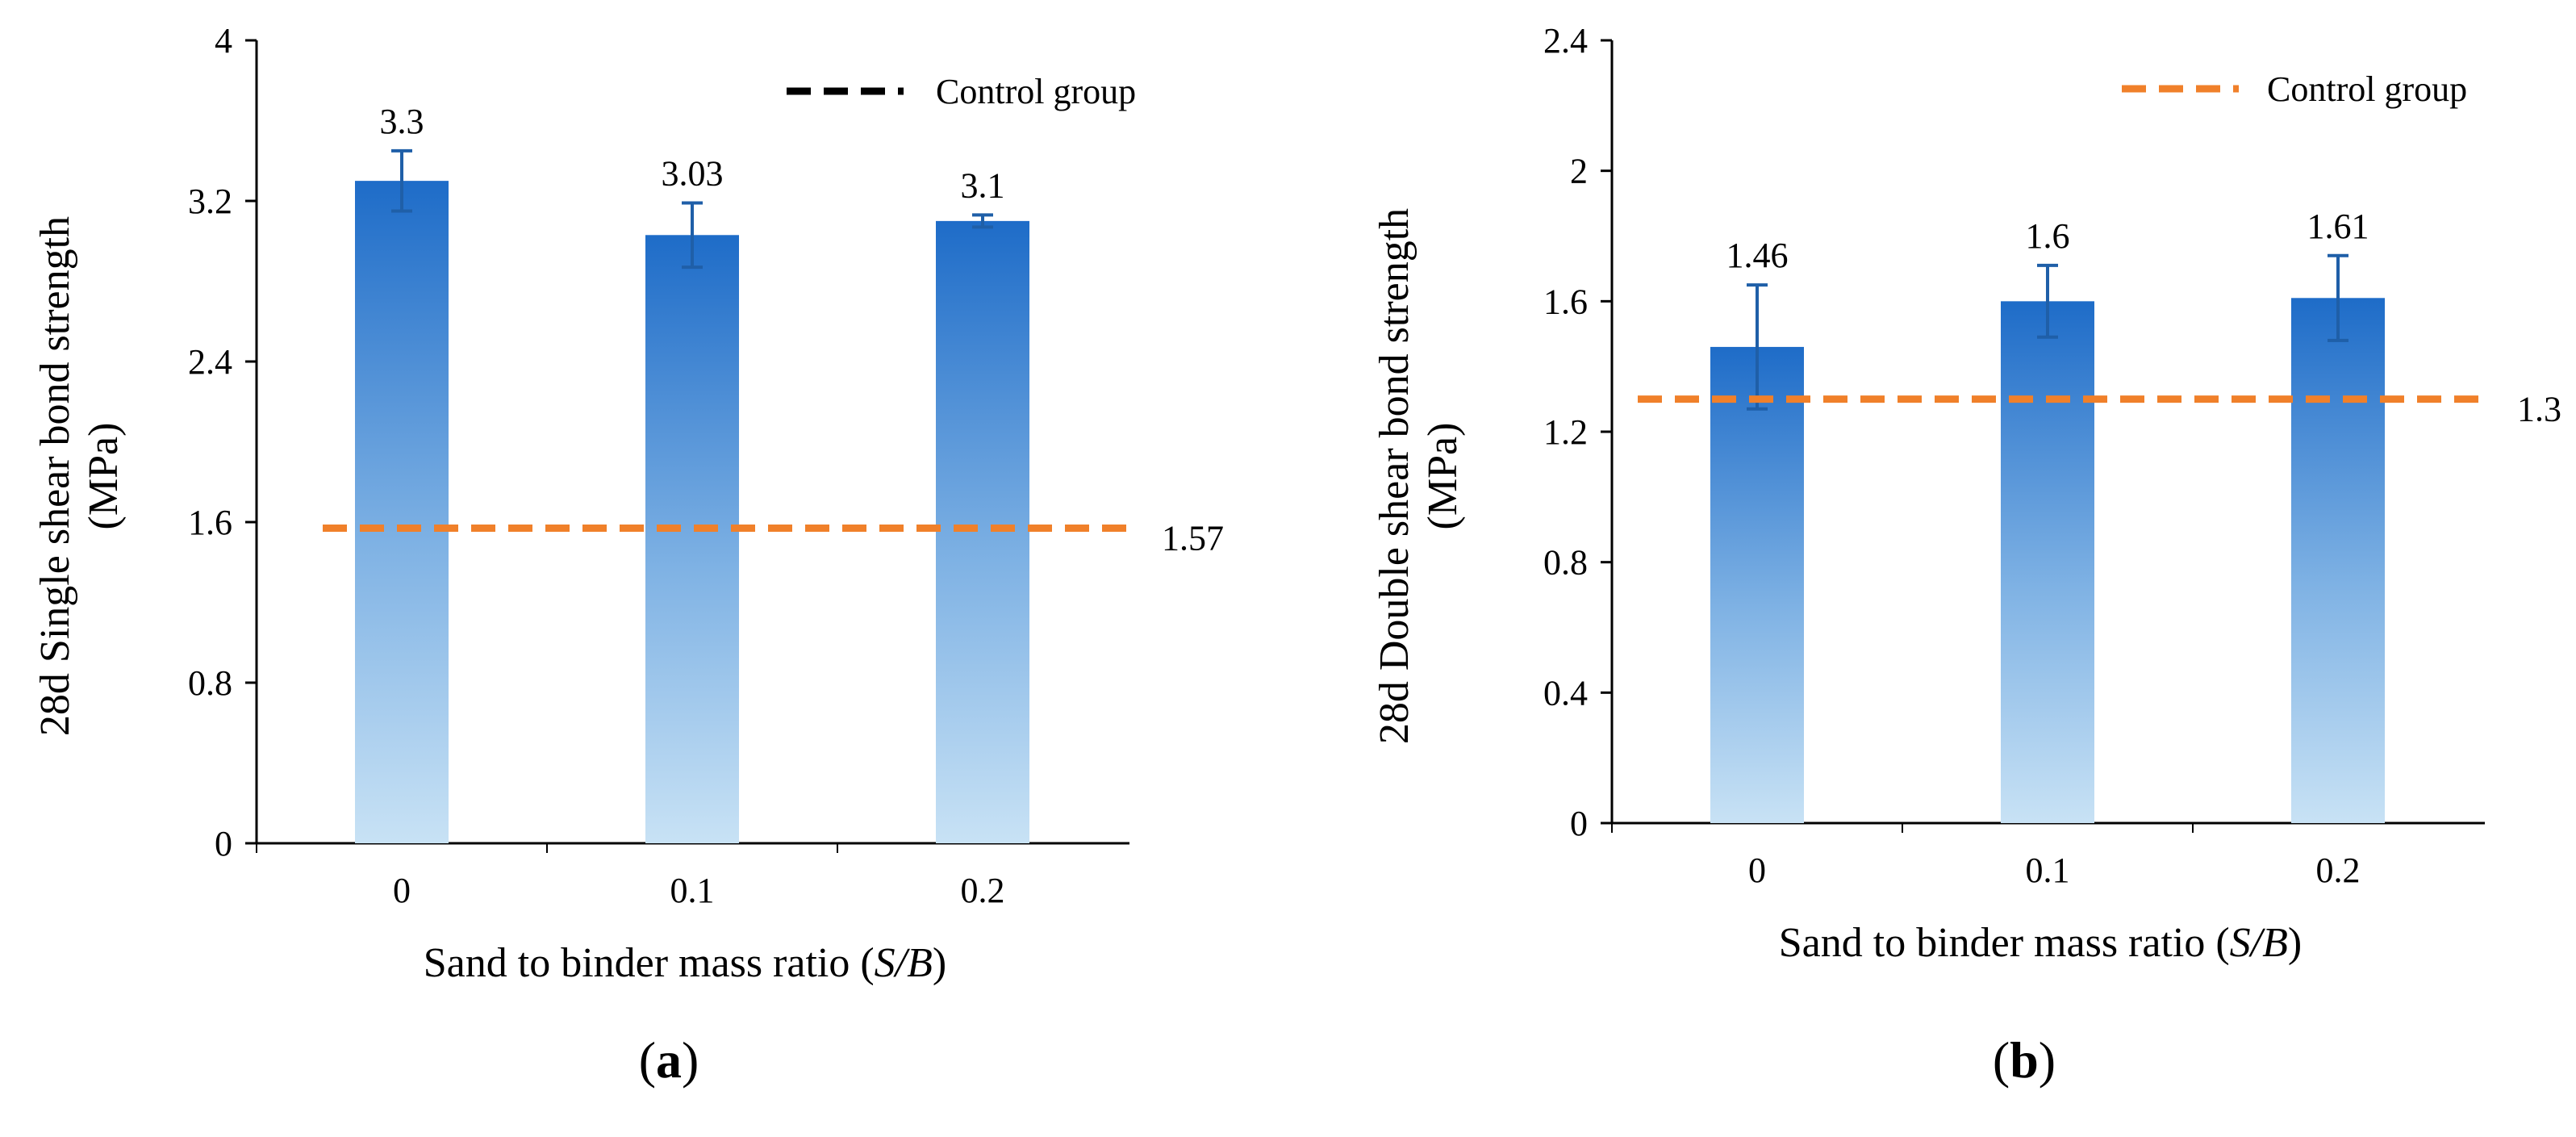 This screenshot has height=1137, width=2576. I want to click on data-labels: 1.46 1.6 1.61, so click(2047, 241).